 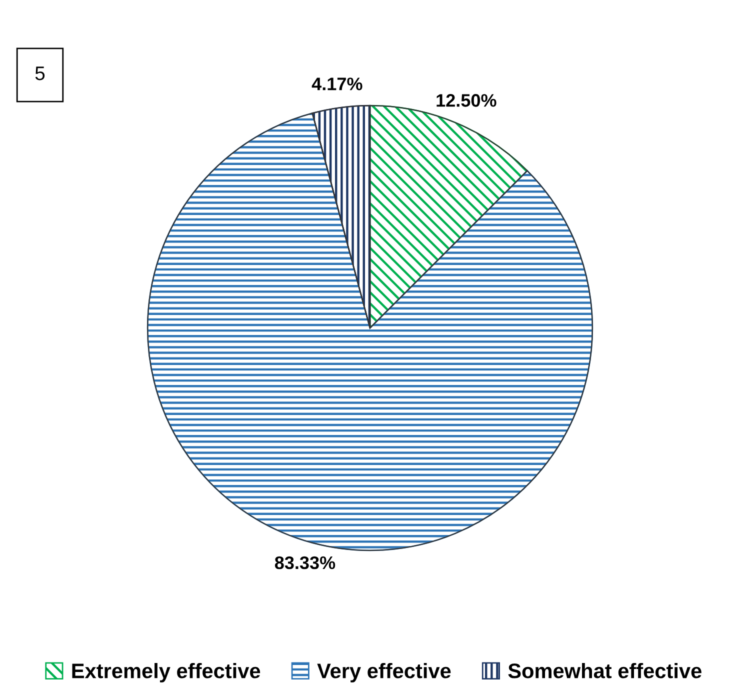 I want to click on data-label: 83.33%, so click(x=305, y=563).